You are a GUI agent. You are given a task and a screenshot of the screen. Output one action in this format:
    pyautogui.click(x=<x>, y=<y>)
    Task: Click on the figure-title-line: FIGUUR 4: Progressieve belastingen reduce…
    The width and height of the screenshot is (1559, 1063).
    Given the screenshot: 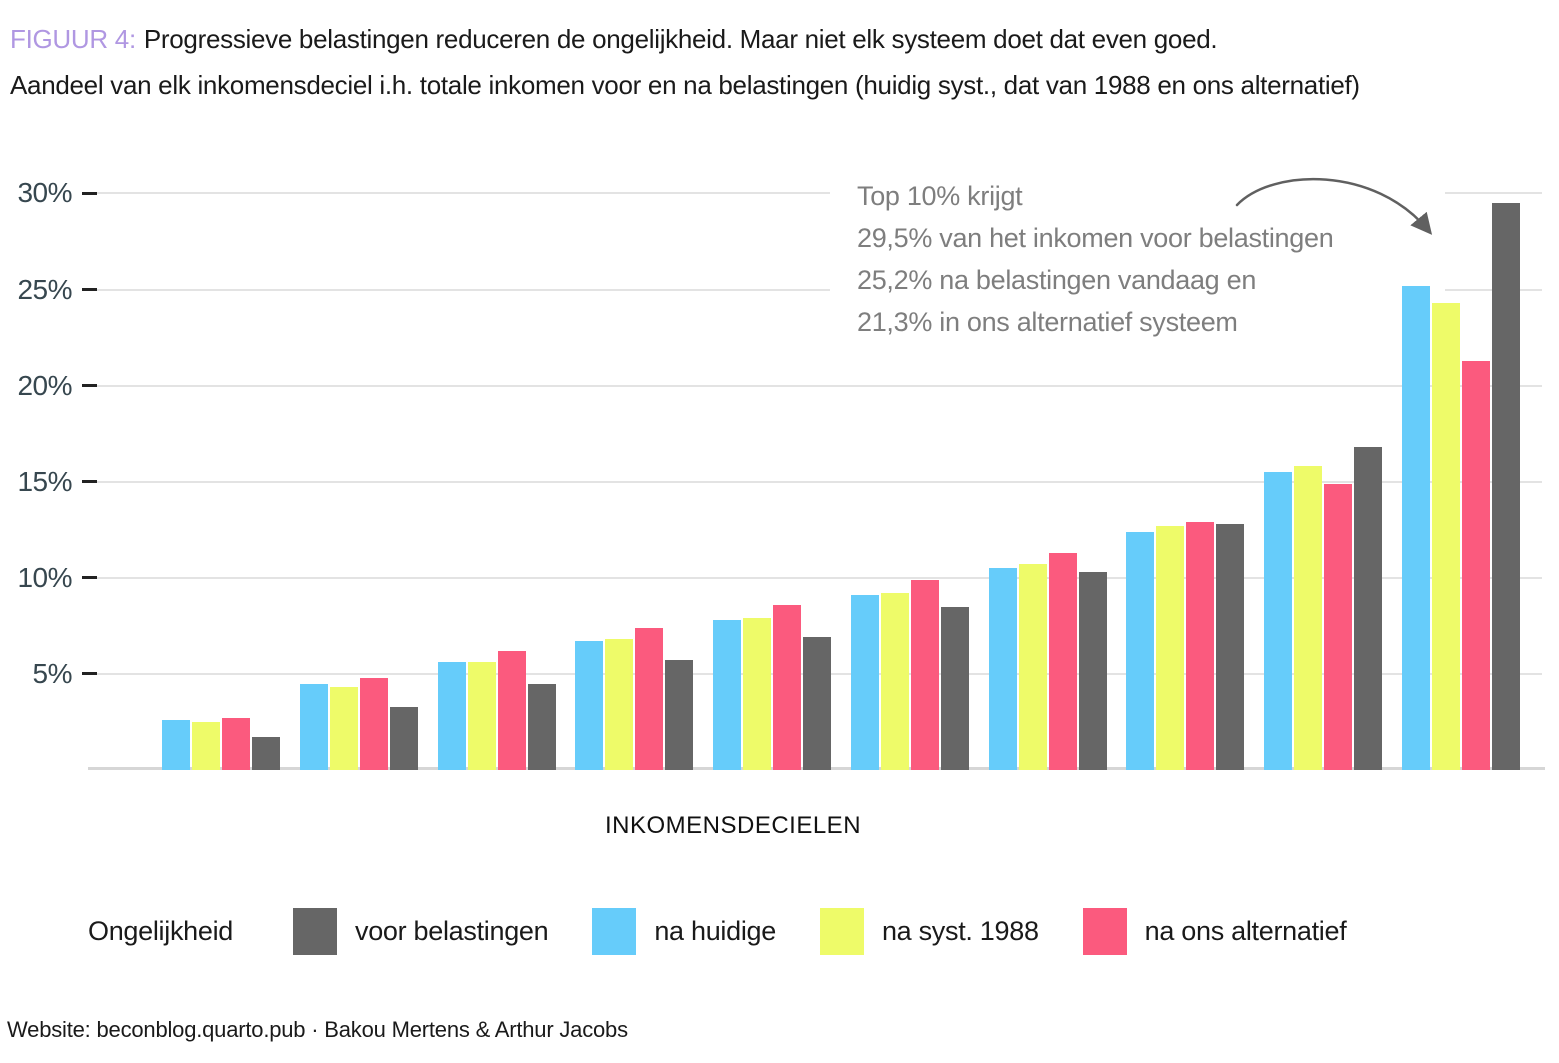 What is the action you would take?
    pyautogui.click(x=685, y=39)
    